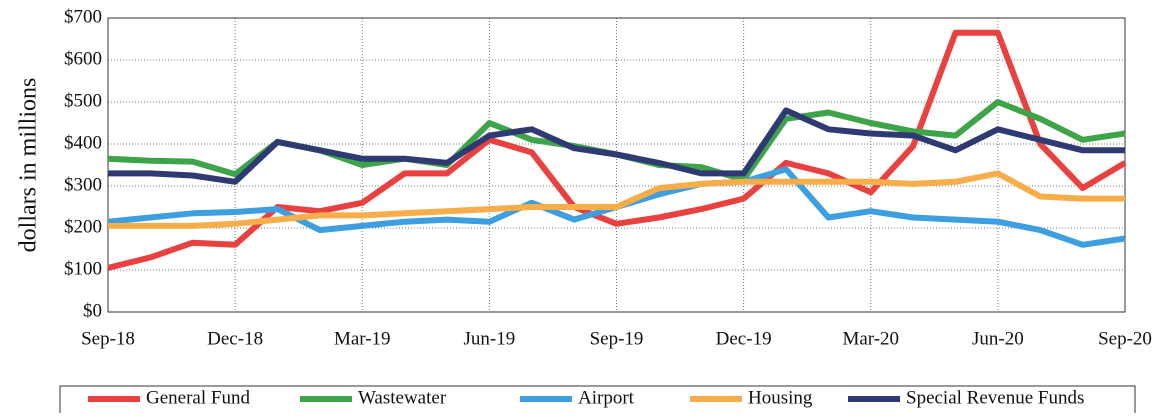 The image size is (1167, 418). I want to click on x-tick-label: Sep-20, so click(1125, 338).